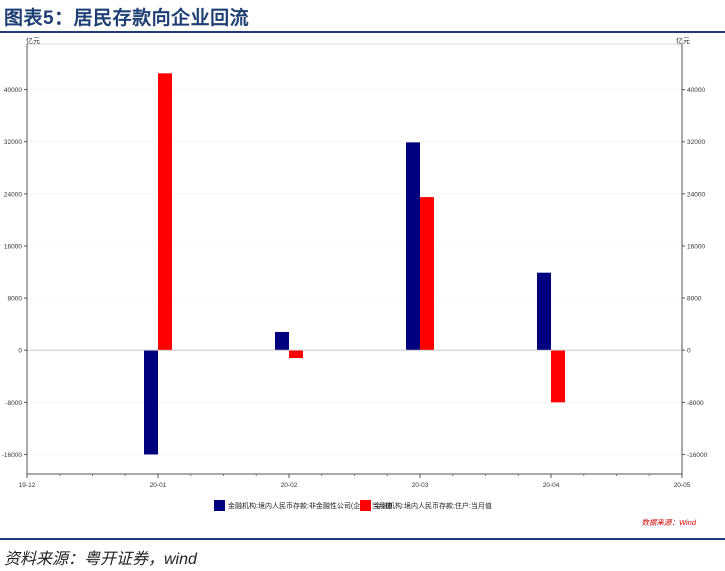 This screenshot has height=571, width=725. I want to click on left-unit-label: 亿元, so click(33, 40).